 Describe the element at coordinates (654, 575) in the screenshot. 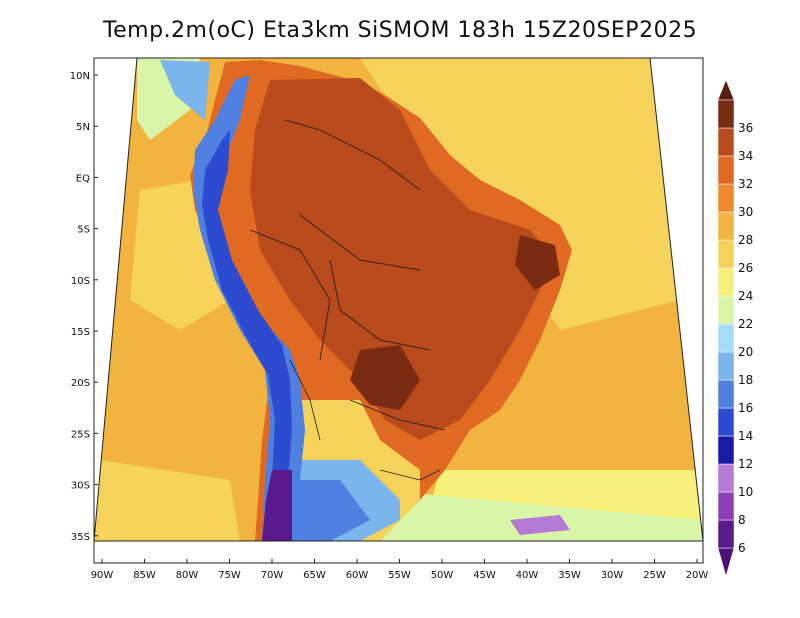

I see `lon-label: 25W` at that location.